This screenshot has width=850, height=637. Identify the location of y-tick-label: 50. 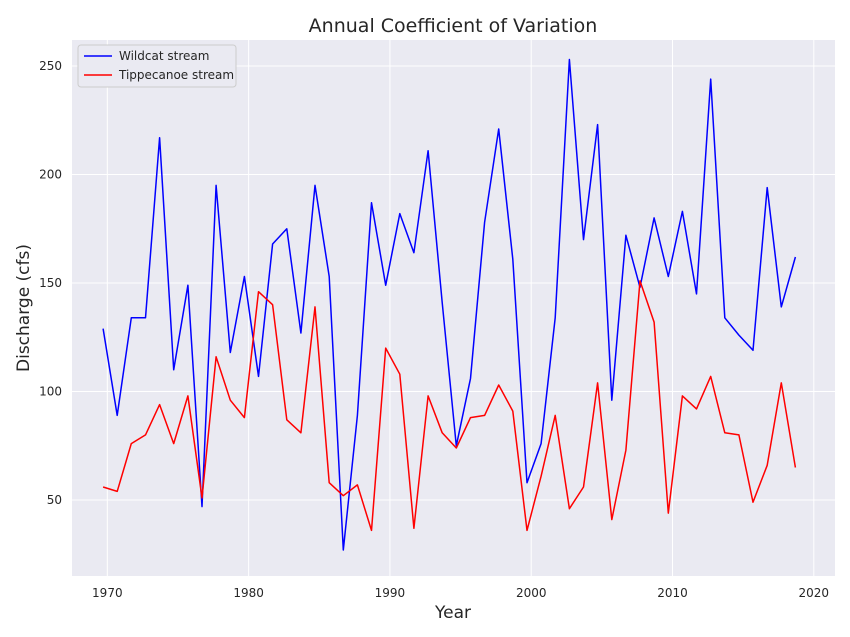
(54, 500).